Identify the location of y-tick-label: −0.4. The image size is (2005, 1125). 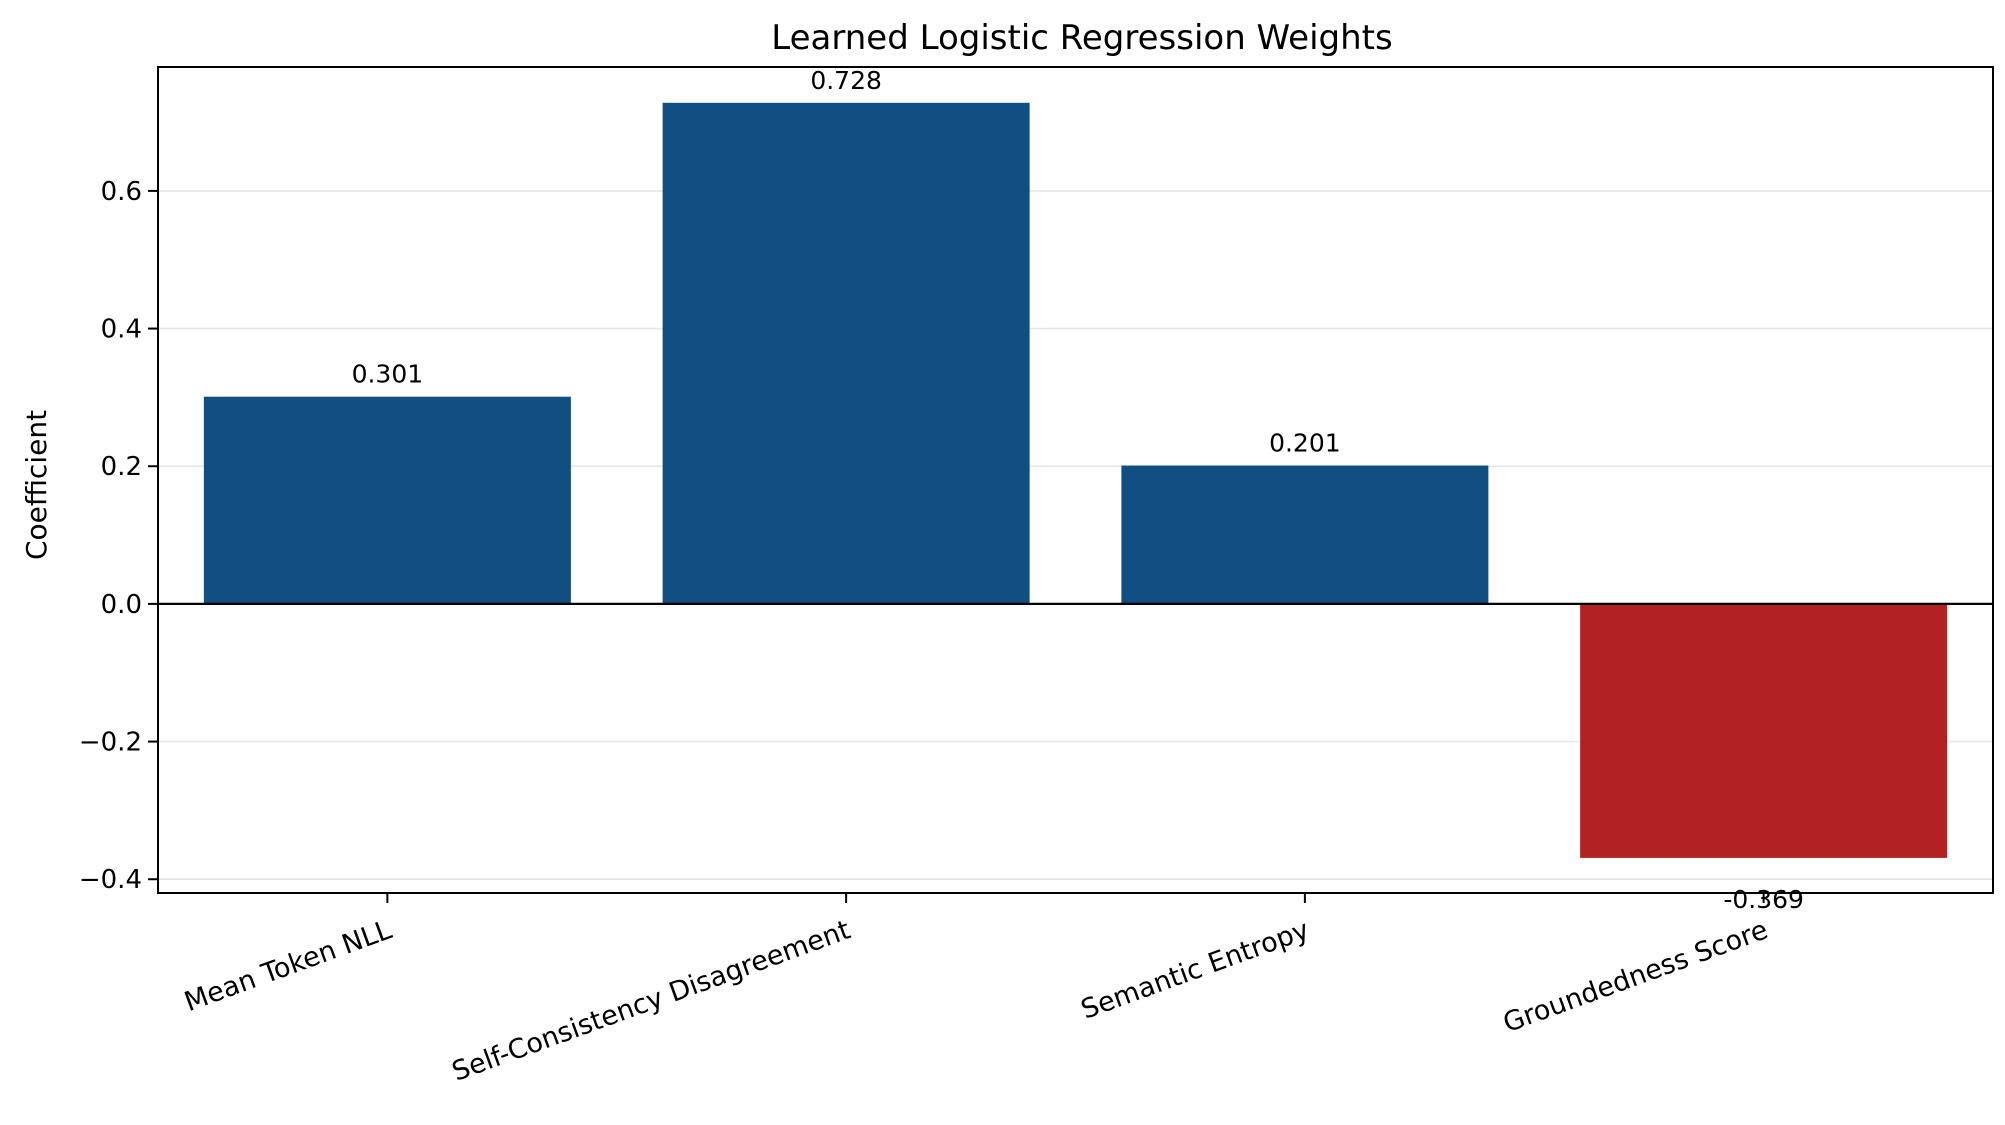
(110, 880).